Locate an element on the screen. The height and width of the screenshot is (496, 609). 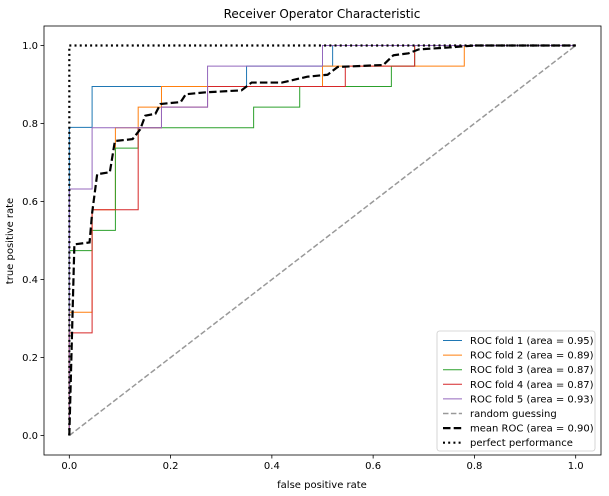
x-axis-label: false positive rate is located at coordinates (322, 485).